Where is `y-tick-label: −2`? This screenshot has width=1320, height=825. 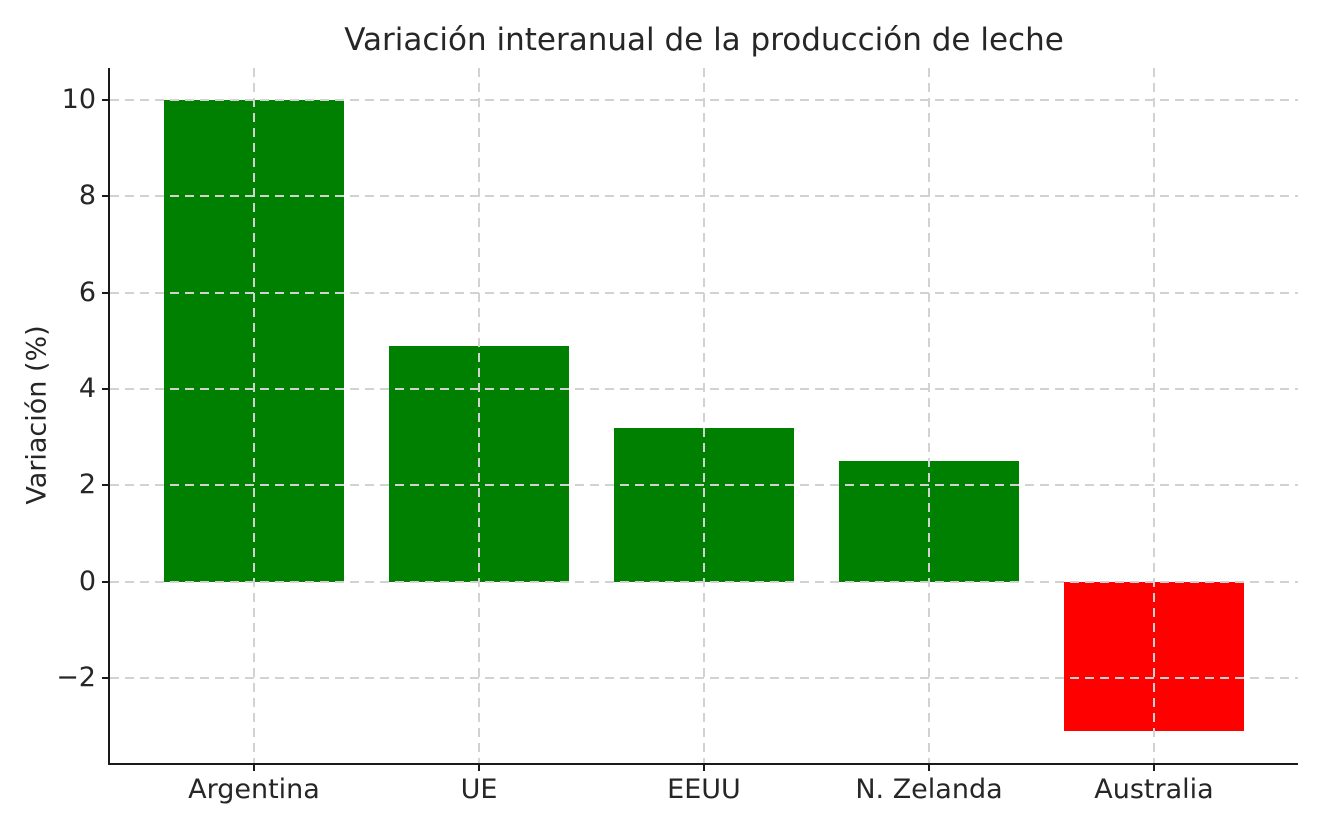
y-tick-label: −2 is located at coordinates (76, 678).